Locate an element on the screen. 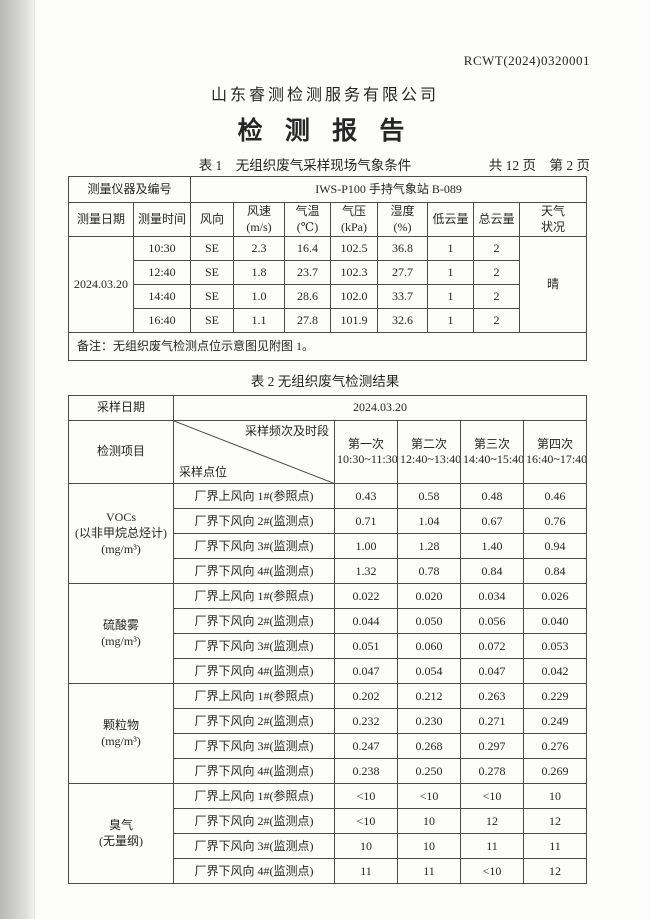 The height and width of the screenshot is (919, 650). value-cell: 0.250 is located at coordinates (429, 771).